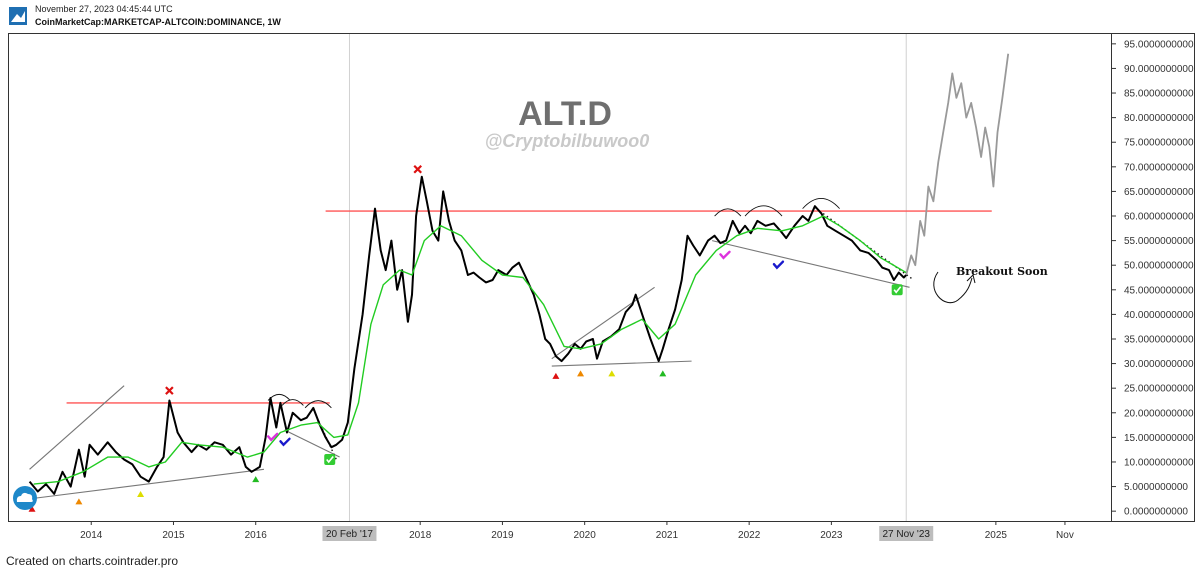 The width and height of the screenshot is (1200, 571). Describe the element at coordinates (1159, 339) in the screenshot. I see `y-tick-label-12: 35.0000000000` at that location.